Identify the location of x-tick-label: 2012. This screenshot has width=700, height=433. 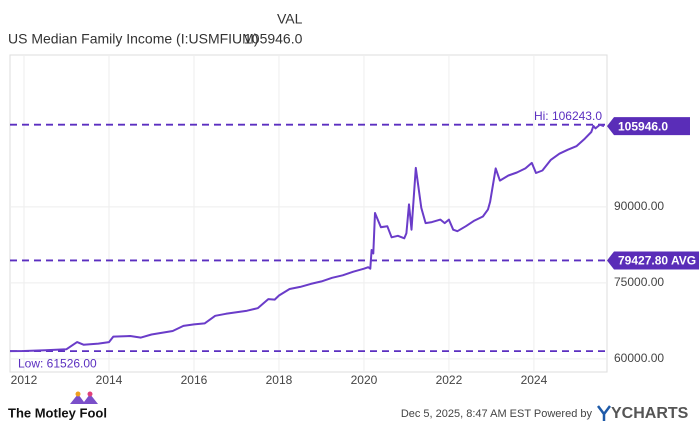
(24, 380).